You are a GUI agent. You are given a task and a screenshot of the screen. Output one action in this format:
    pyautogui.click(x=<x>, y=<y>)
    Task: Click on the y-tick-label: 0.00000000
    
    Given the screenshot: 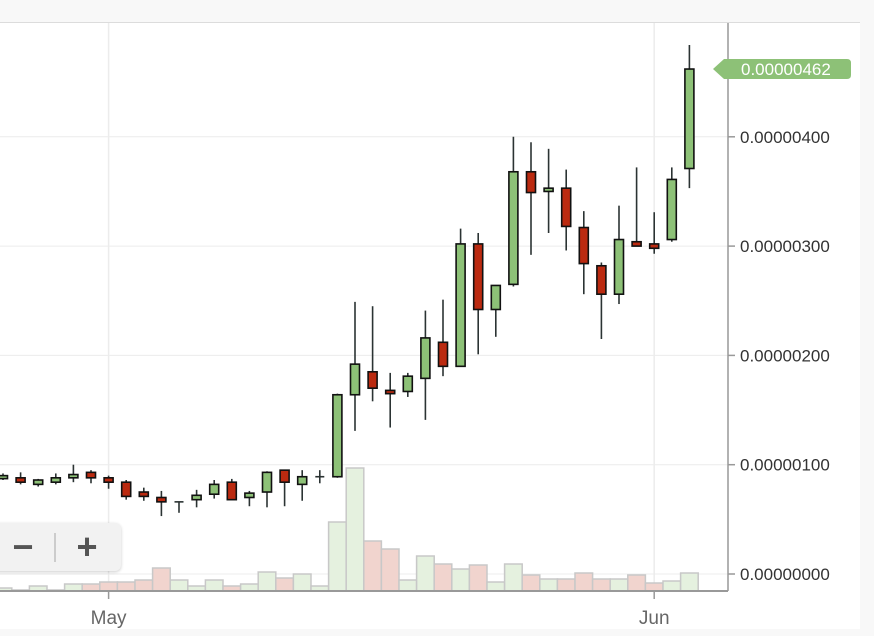 What is the action you would take?
    pyautogui.click(x=785, y=574)
    